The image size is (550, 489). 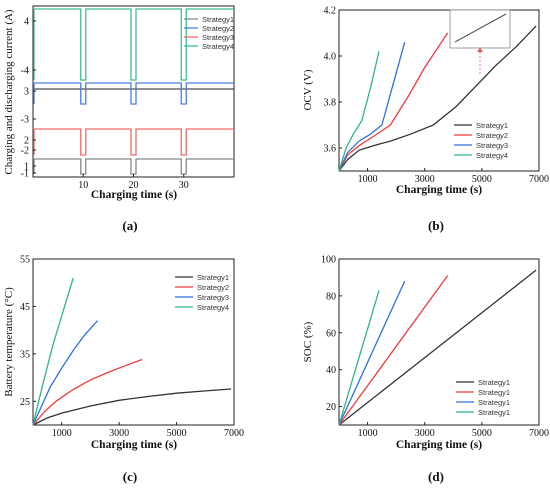 I want to click on d-ytick-label-5: 100, so click(x=328, y=260).